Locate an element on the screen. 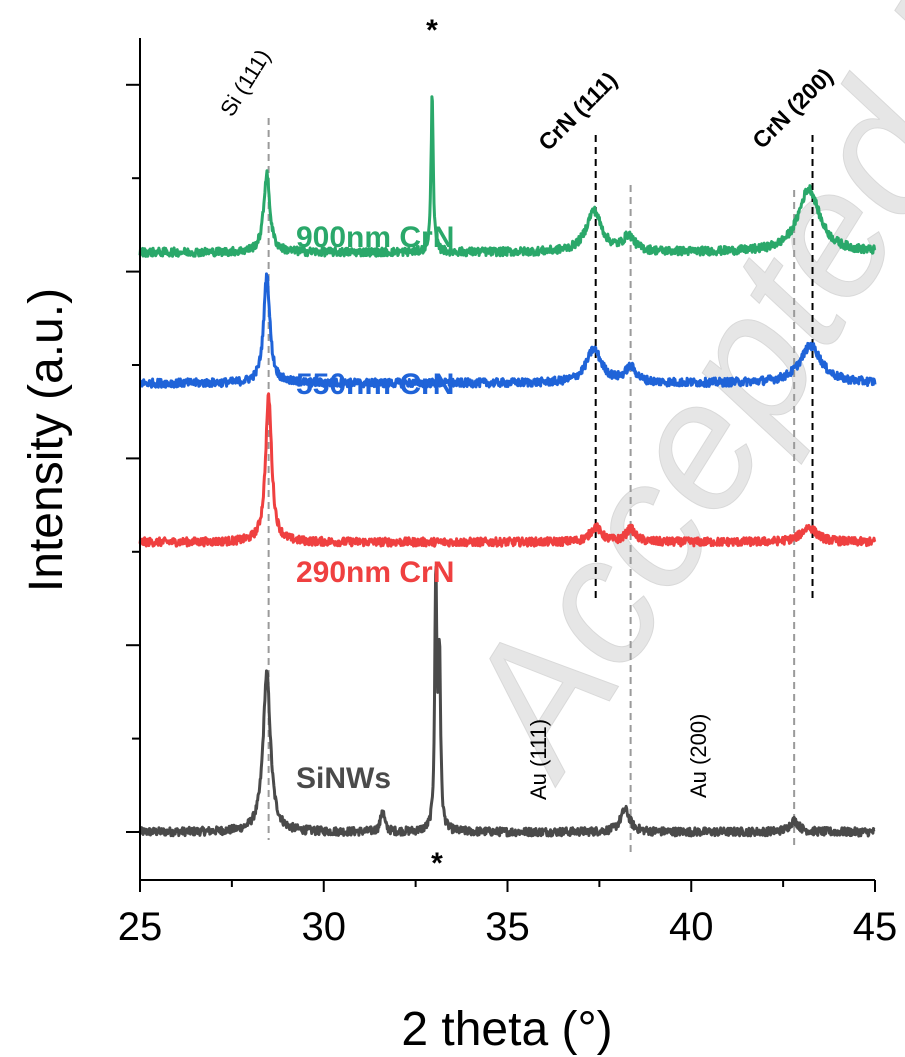 This screenshot has height=1057, width=905. series-label-sinws: SiNWs is located at coordinates (343, 778).